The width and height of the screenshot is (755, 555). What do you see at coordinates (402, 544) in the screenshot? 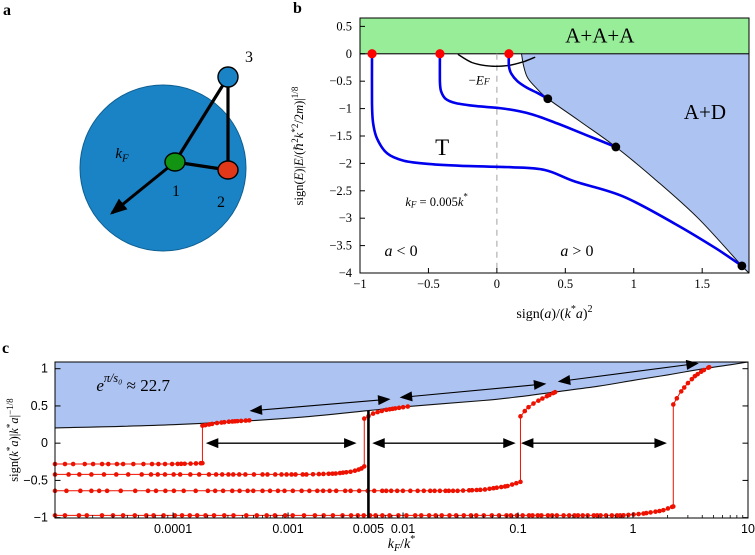
I see `x-axis-label-c: kF/k*` at bounding box center [402, 544].